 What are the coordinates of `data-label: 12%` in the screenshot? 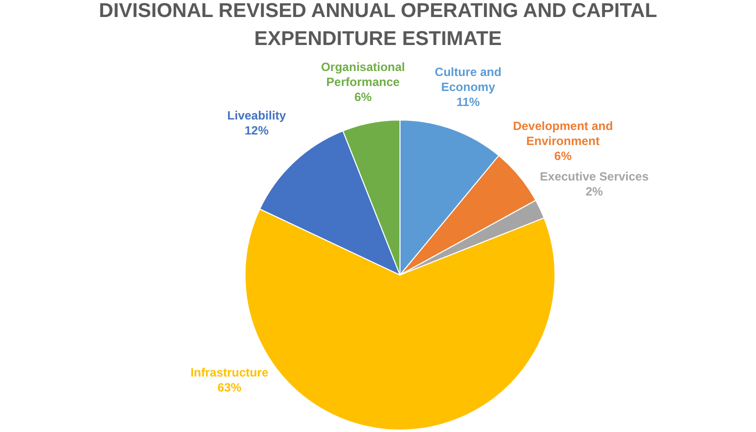 It's located at (256, 130).